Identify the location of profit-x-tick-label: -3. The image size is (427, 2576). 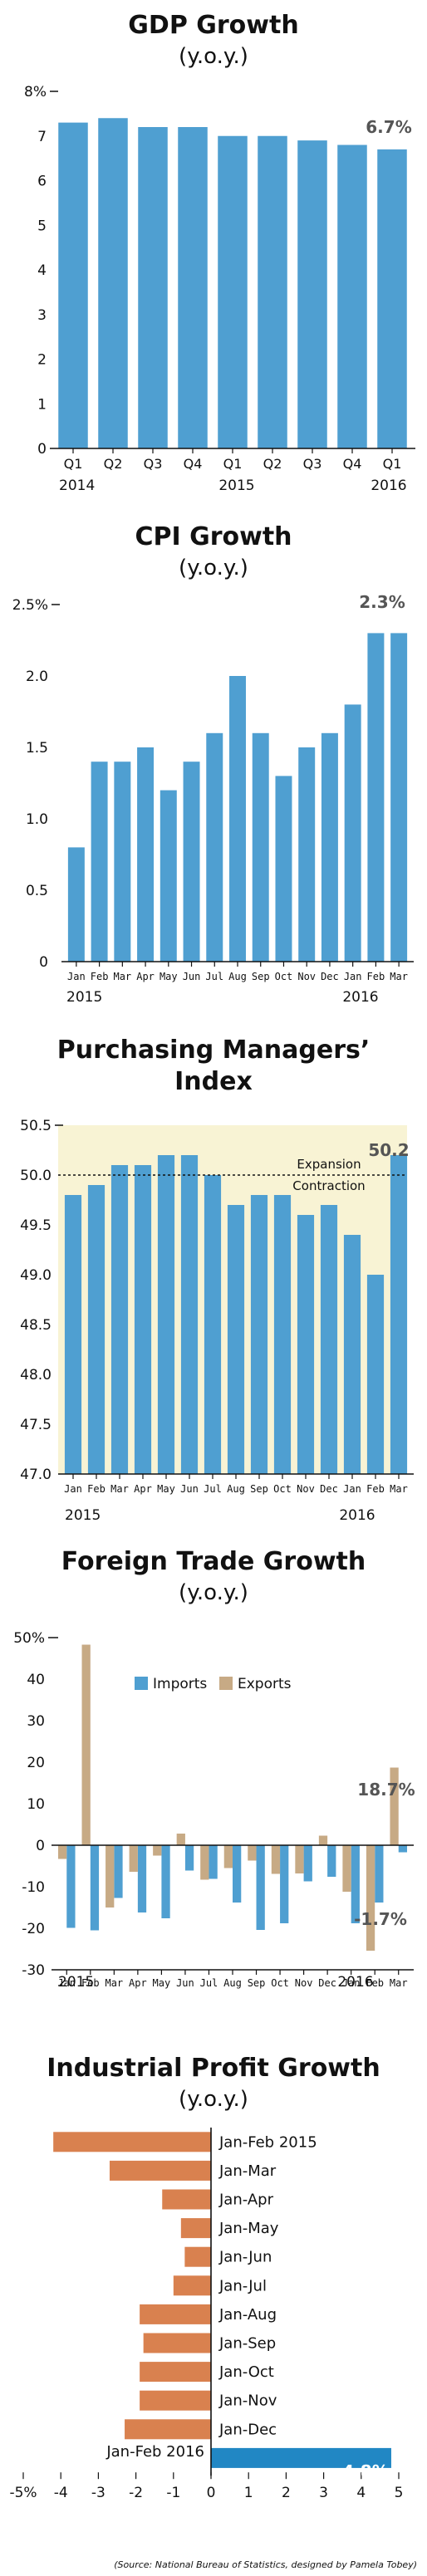
(98, 2493).